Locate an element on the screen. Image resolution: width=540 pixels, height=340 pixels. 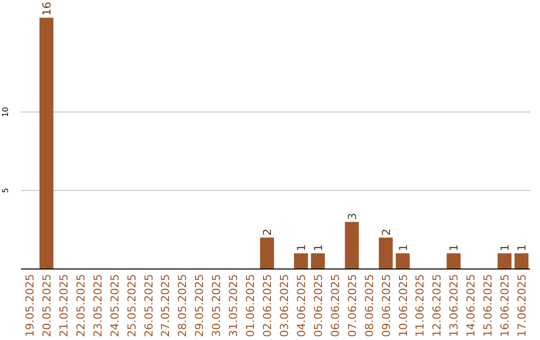
x-tick-label: 30.05.2025 is located at coordinates (217, 305).